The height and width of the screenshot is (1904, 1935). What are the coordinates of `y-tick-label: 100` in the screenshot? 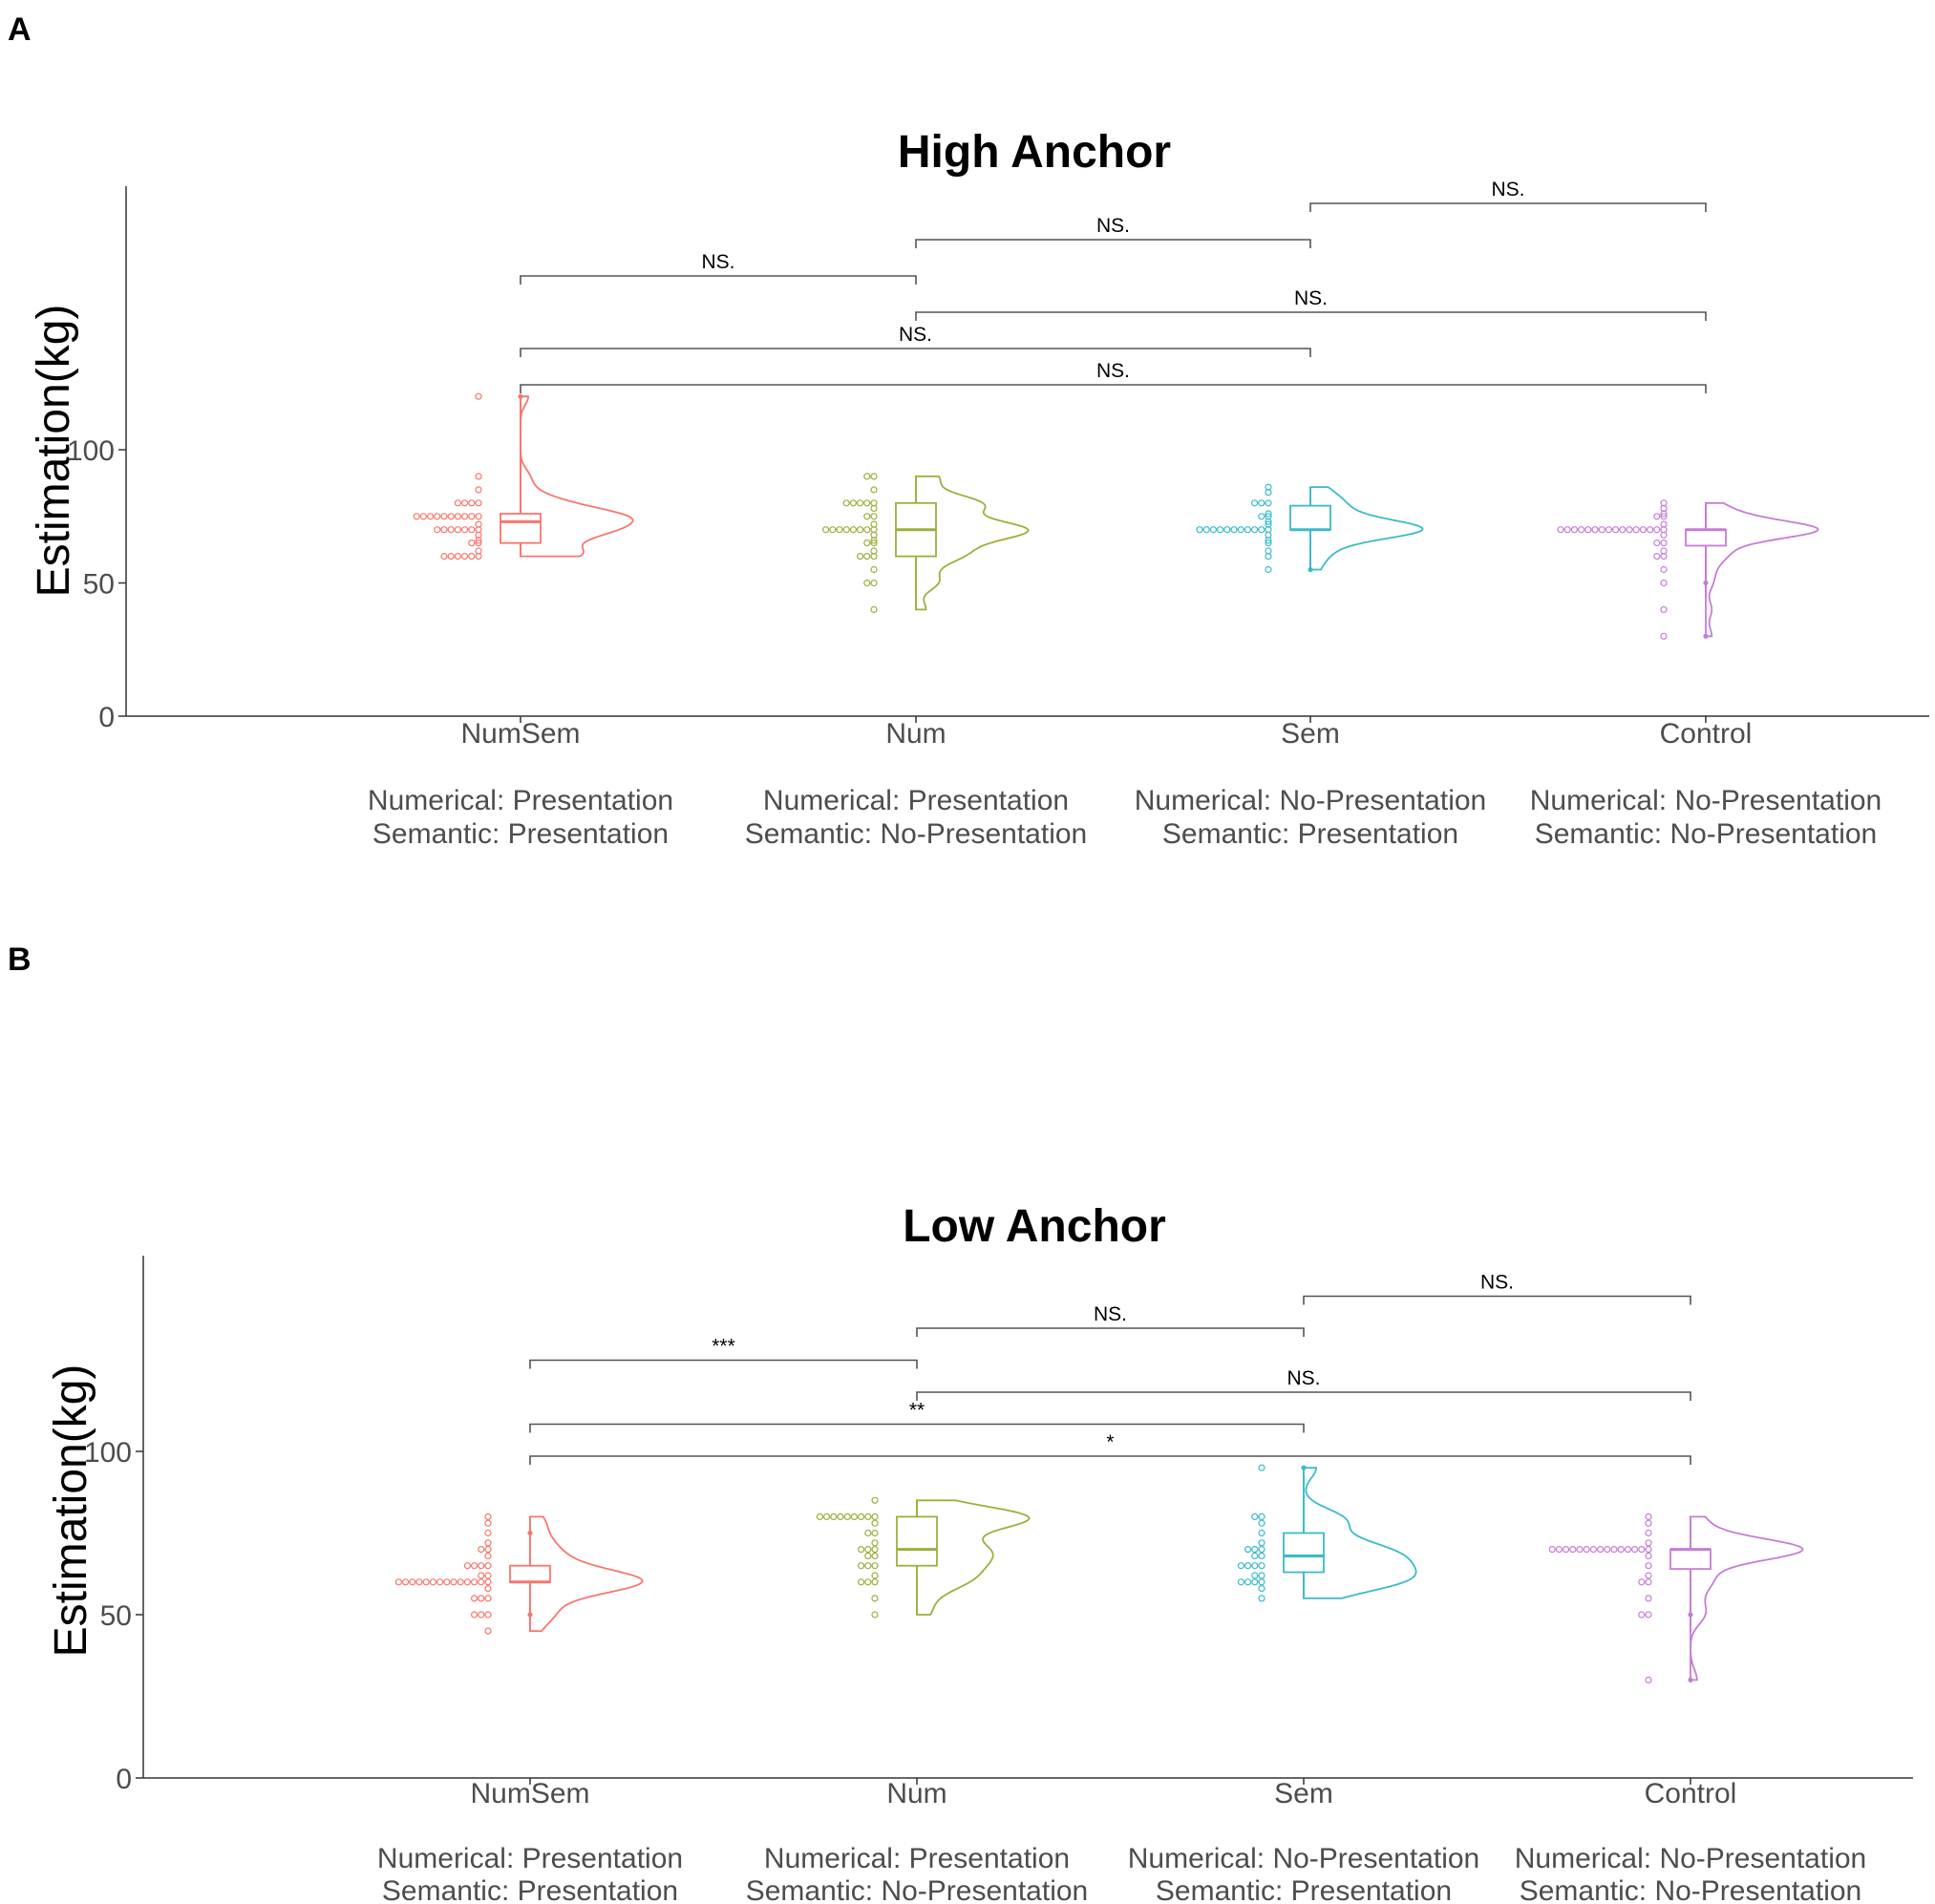 It's located at (91, 451).